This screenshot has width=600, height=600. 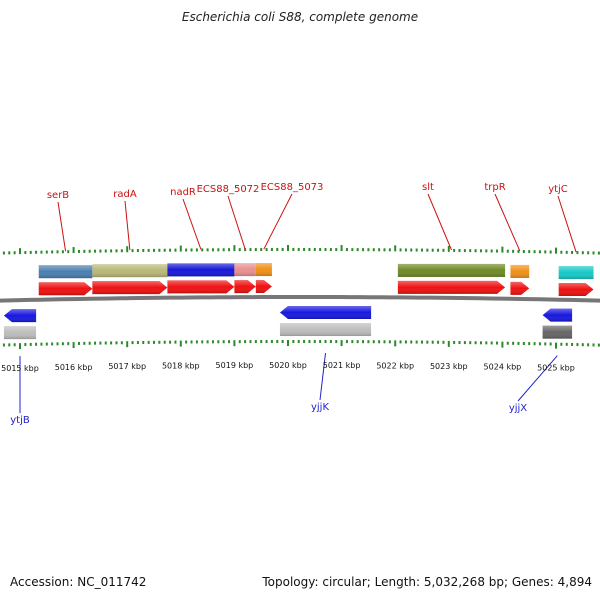 What do you see at coordinates (127, 366) in the screenshot?
I see `kbp-label: 5017 kbp` at bounding box center [127, 366].